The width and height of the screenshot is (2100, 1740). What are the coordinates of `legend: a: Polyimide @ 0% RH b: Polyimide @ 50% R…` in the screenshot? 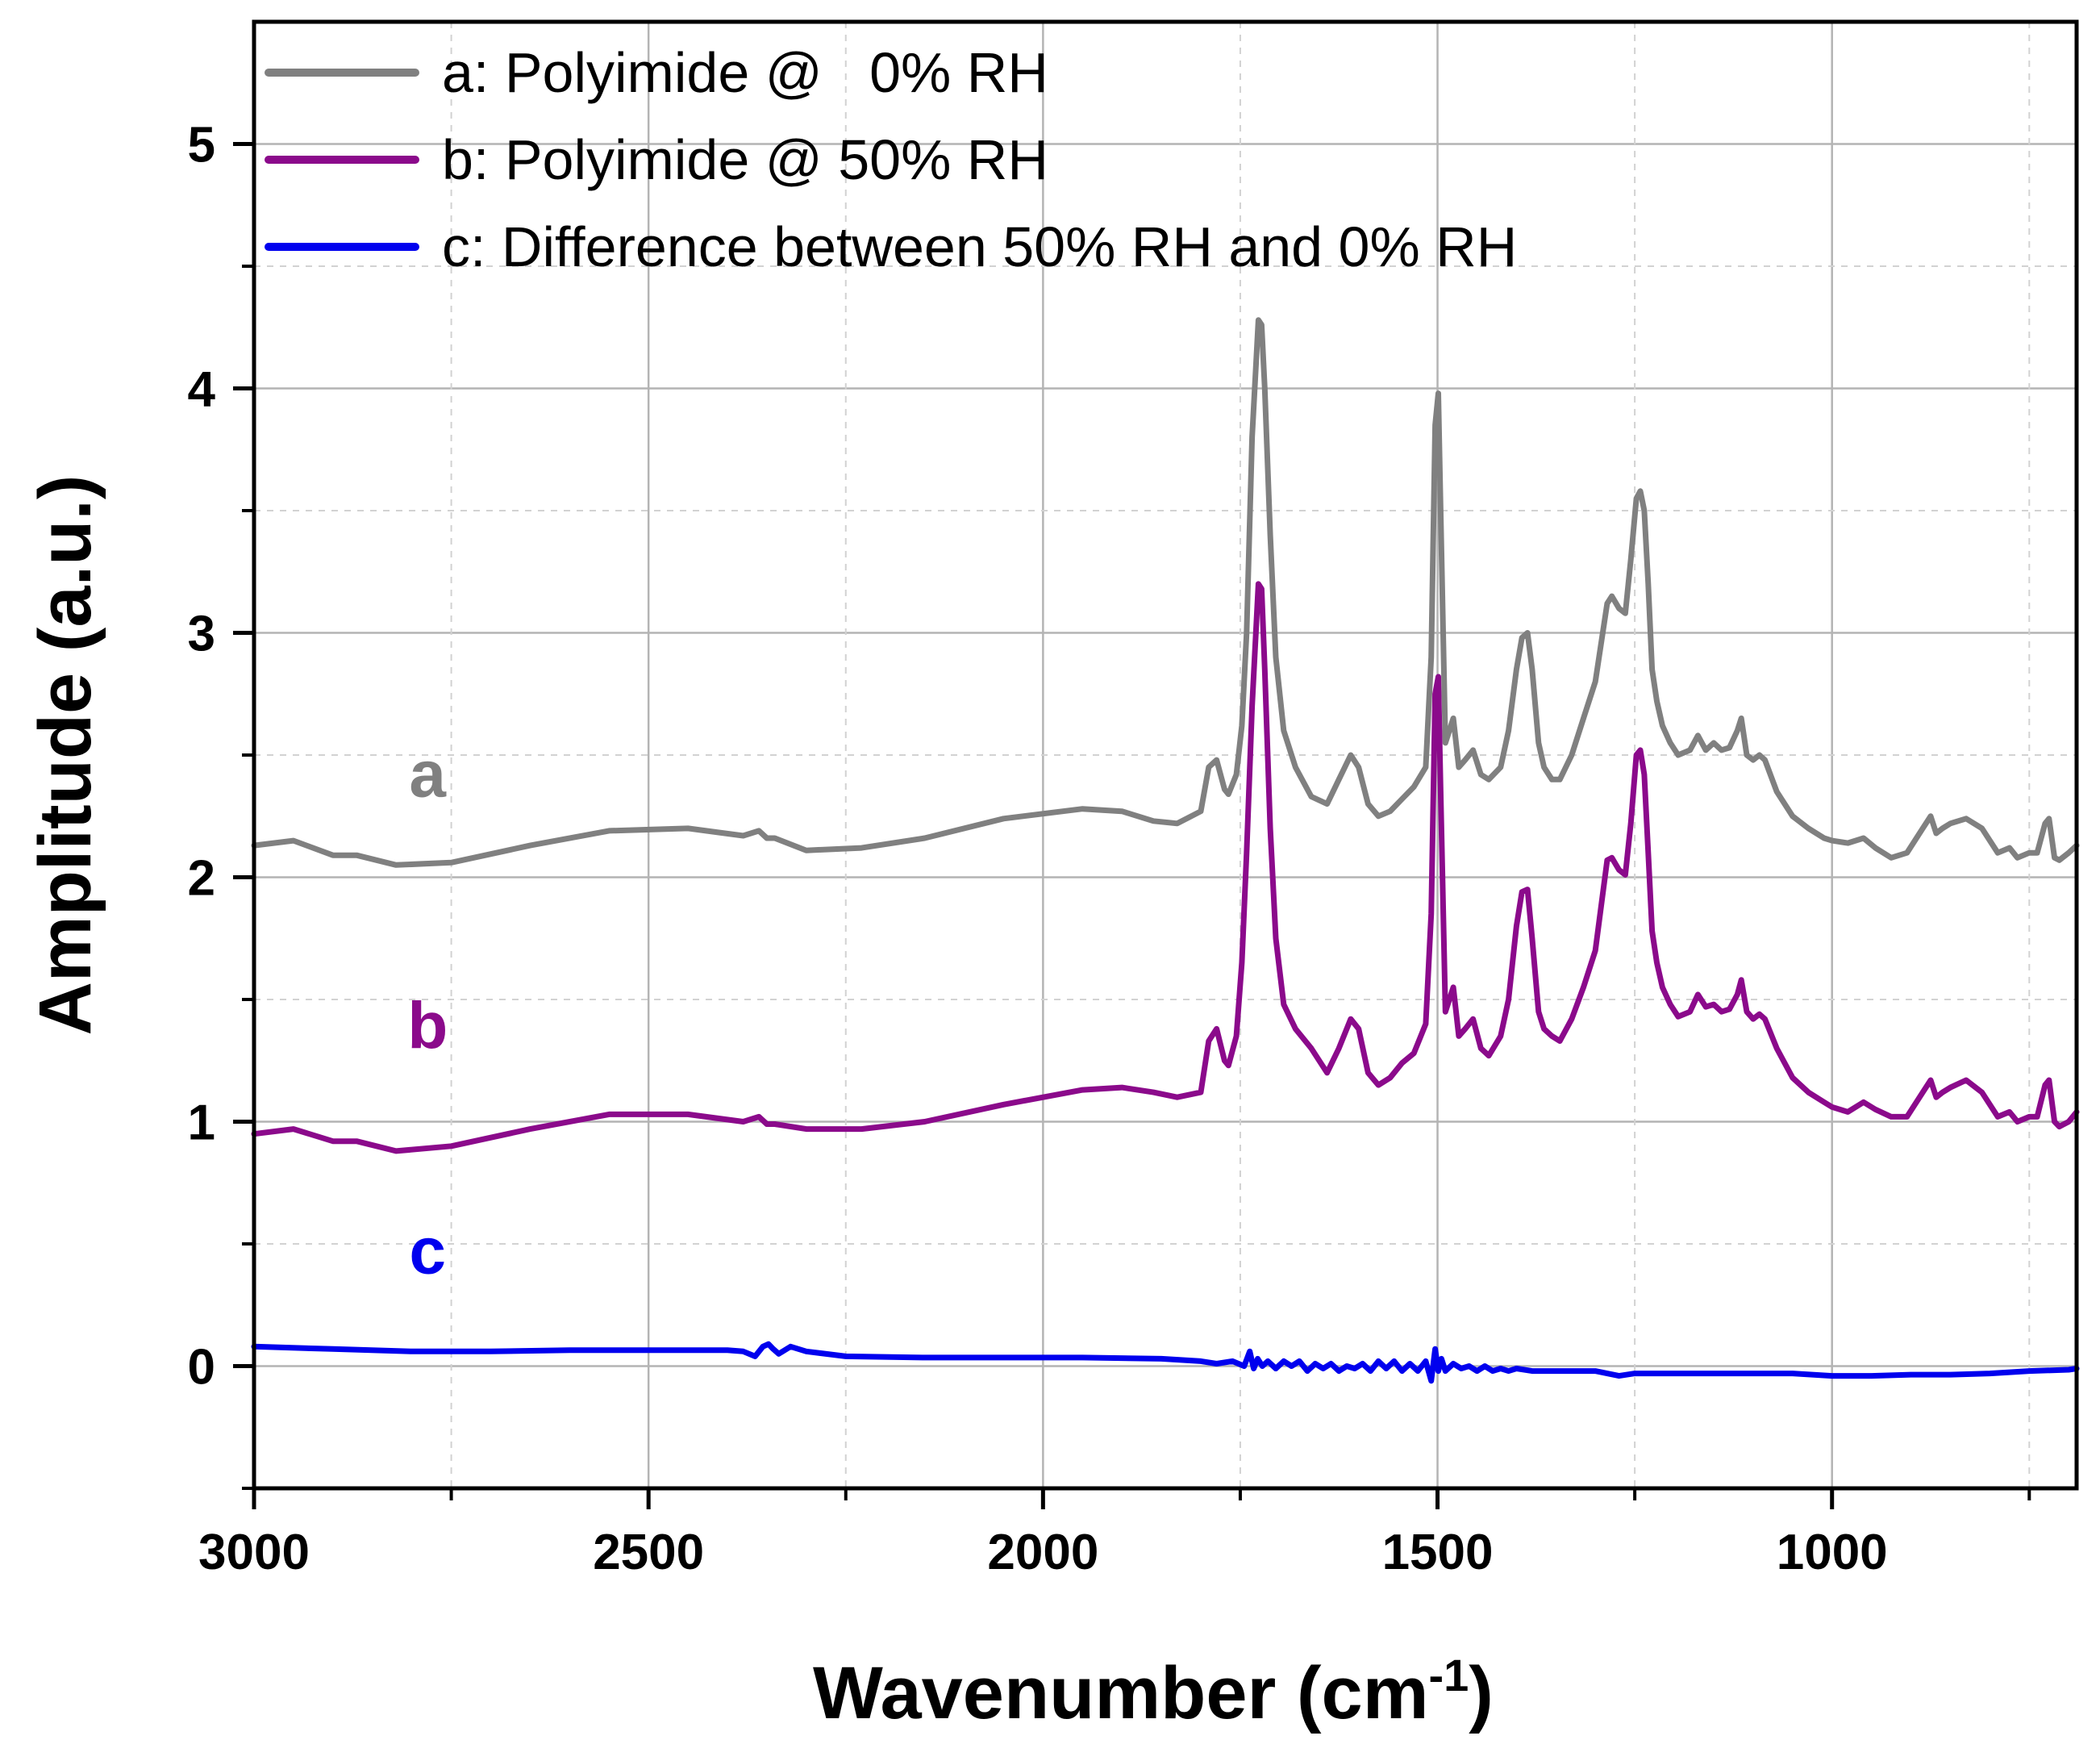 It's located at (891, 160).